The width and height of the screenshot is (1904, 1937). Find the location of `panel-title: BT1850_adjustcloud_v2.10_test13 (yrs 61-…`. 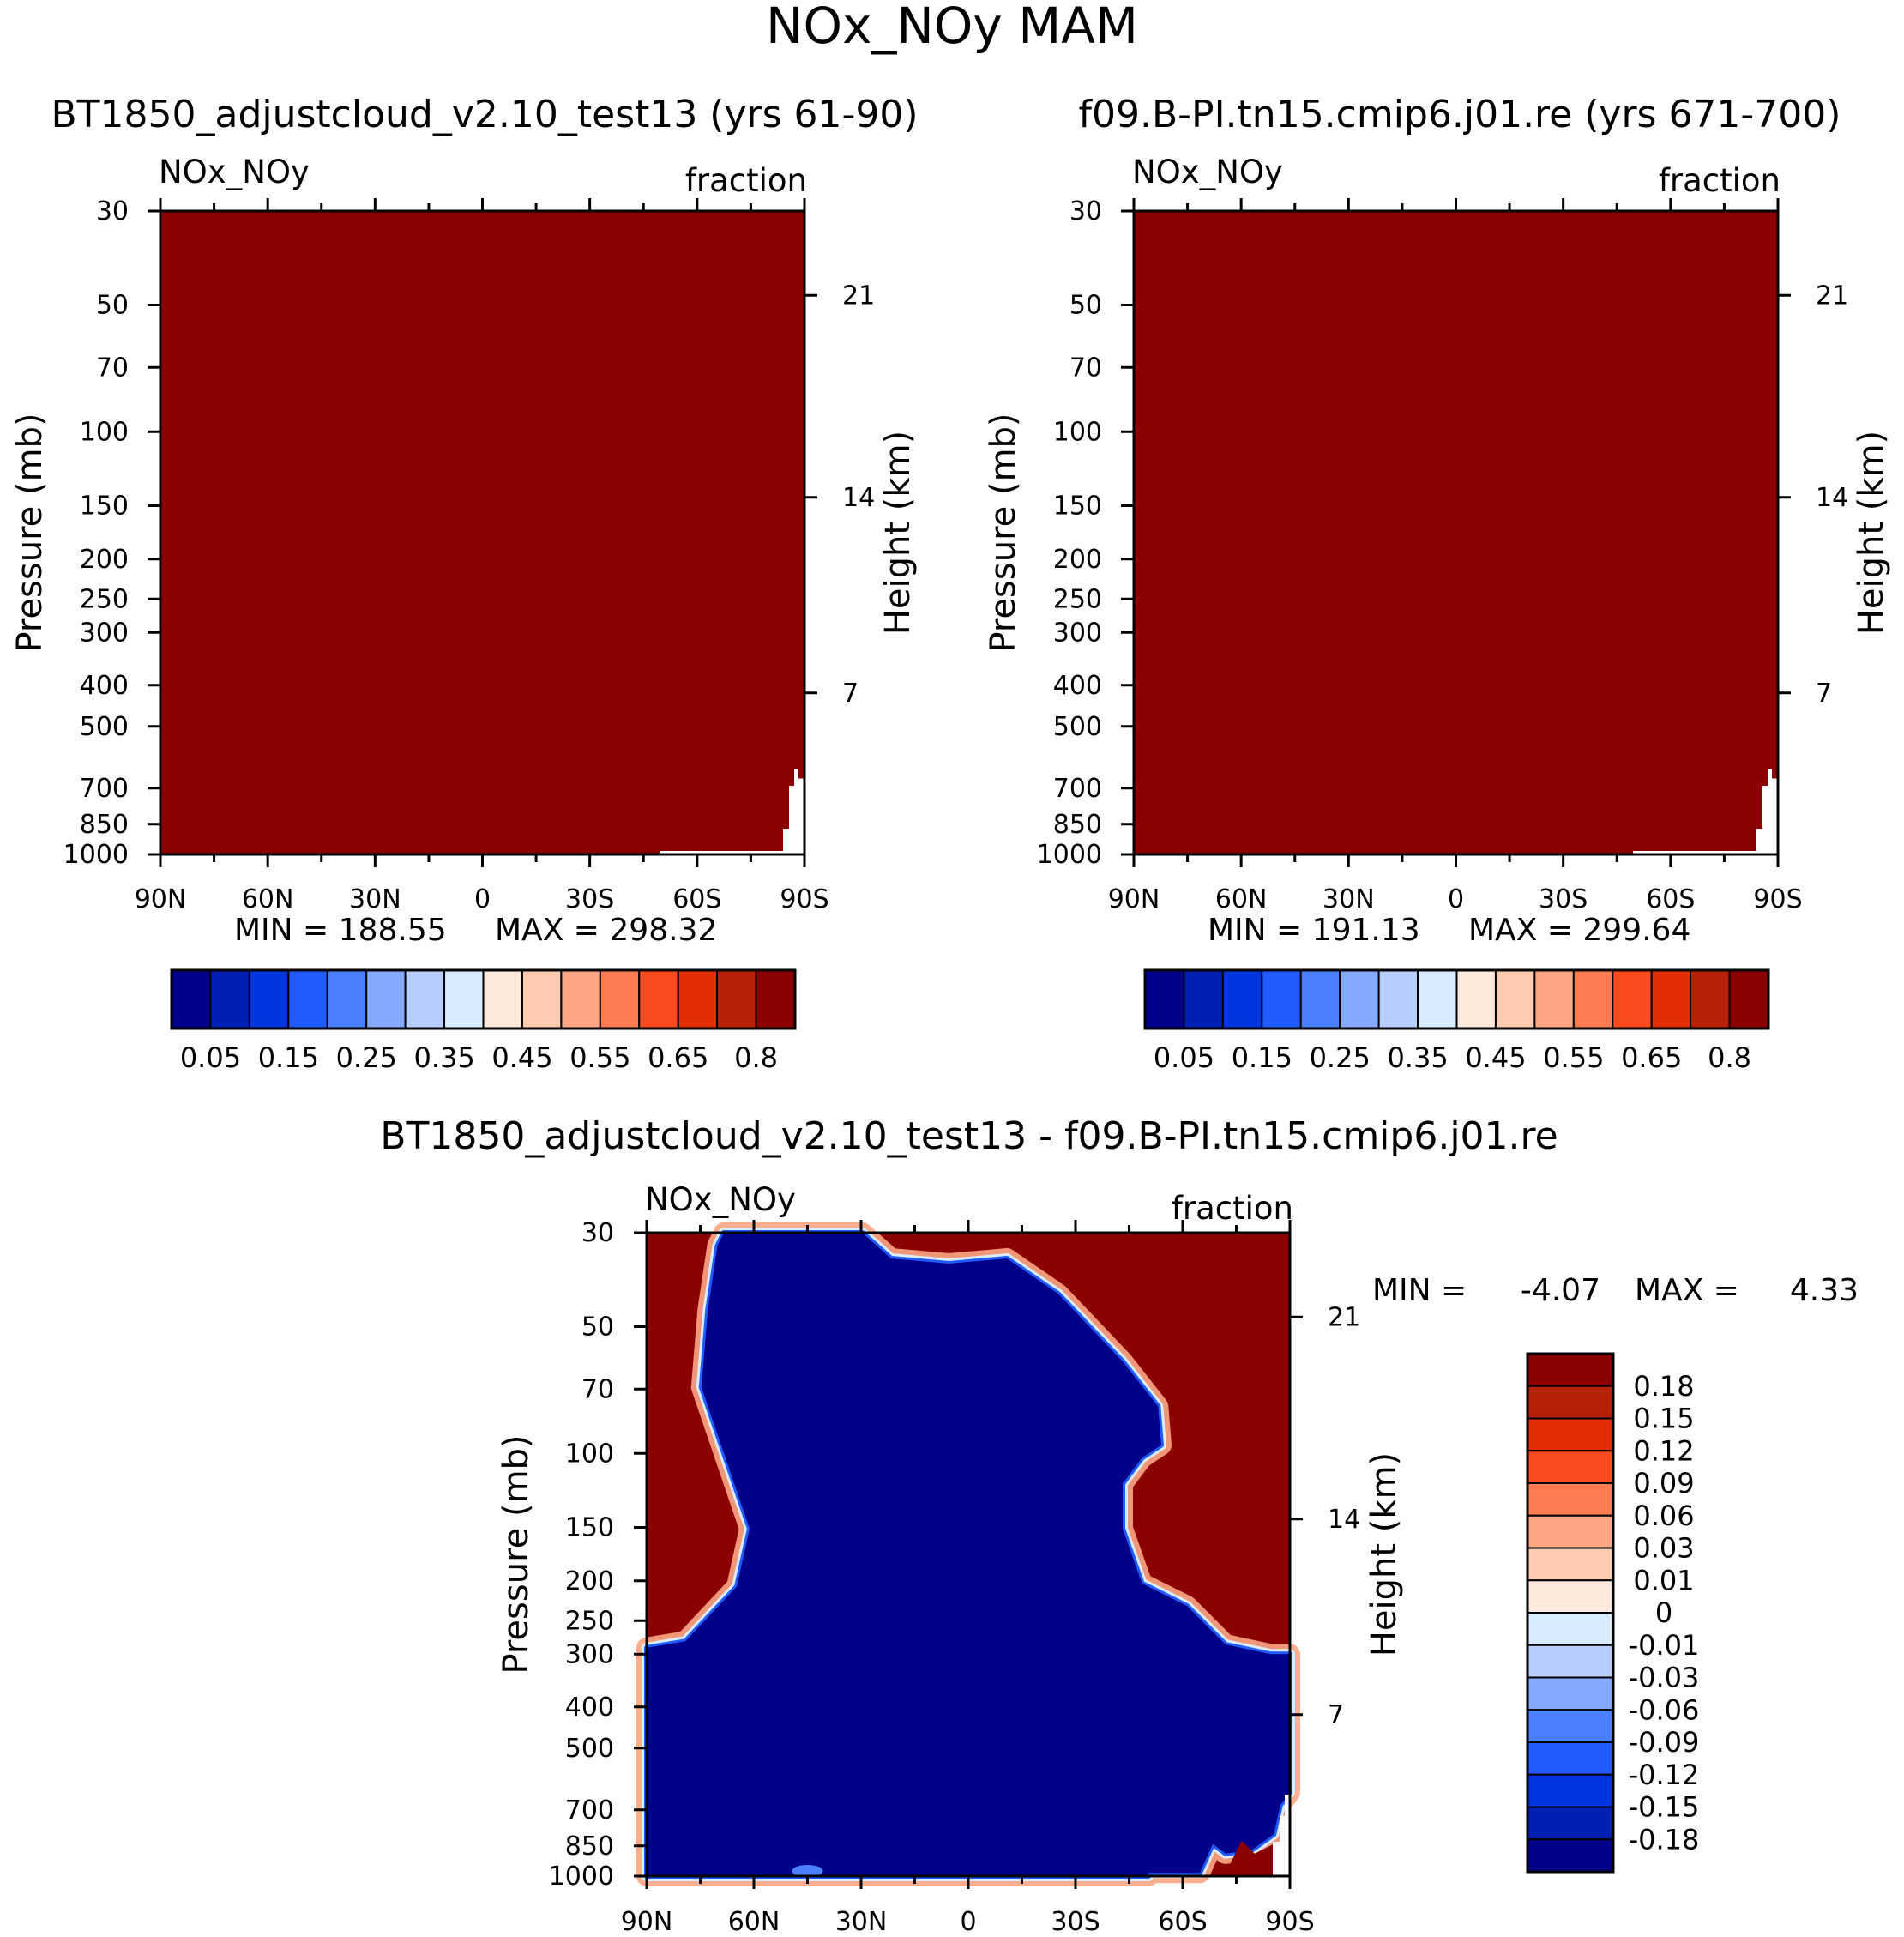

panel-title: BT1850_adjustcloud_v2.10_test13 (yrs 61-… is located at coordinates (485, 114).